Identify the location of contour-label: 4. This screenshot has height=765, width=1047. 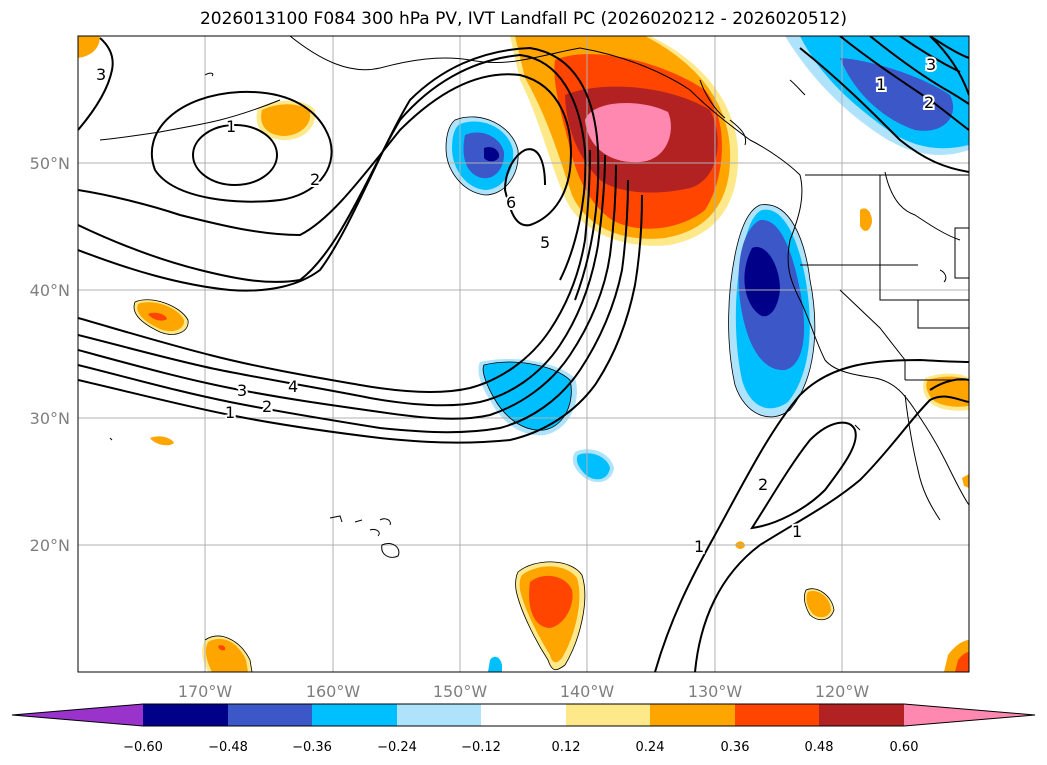
(293, 386).